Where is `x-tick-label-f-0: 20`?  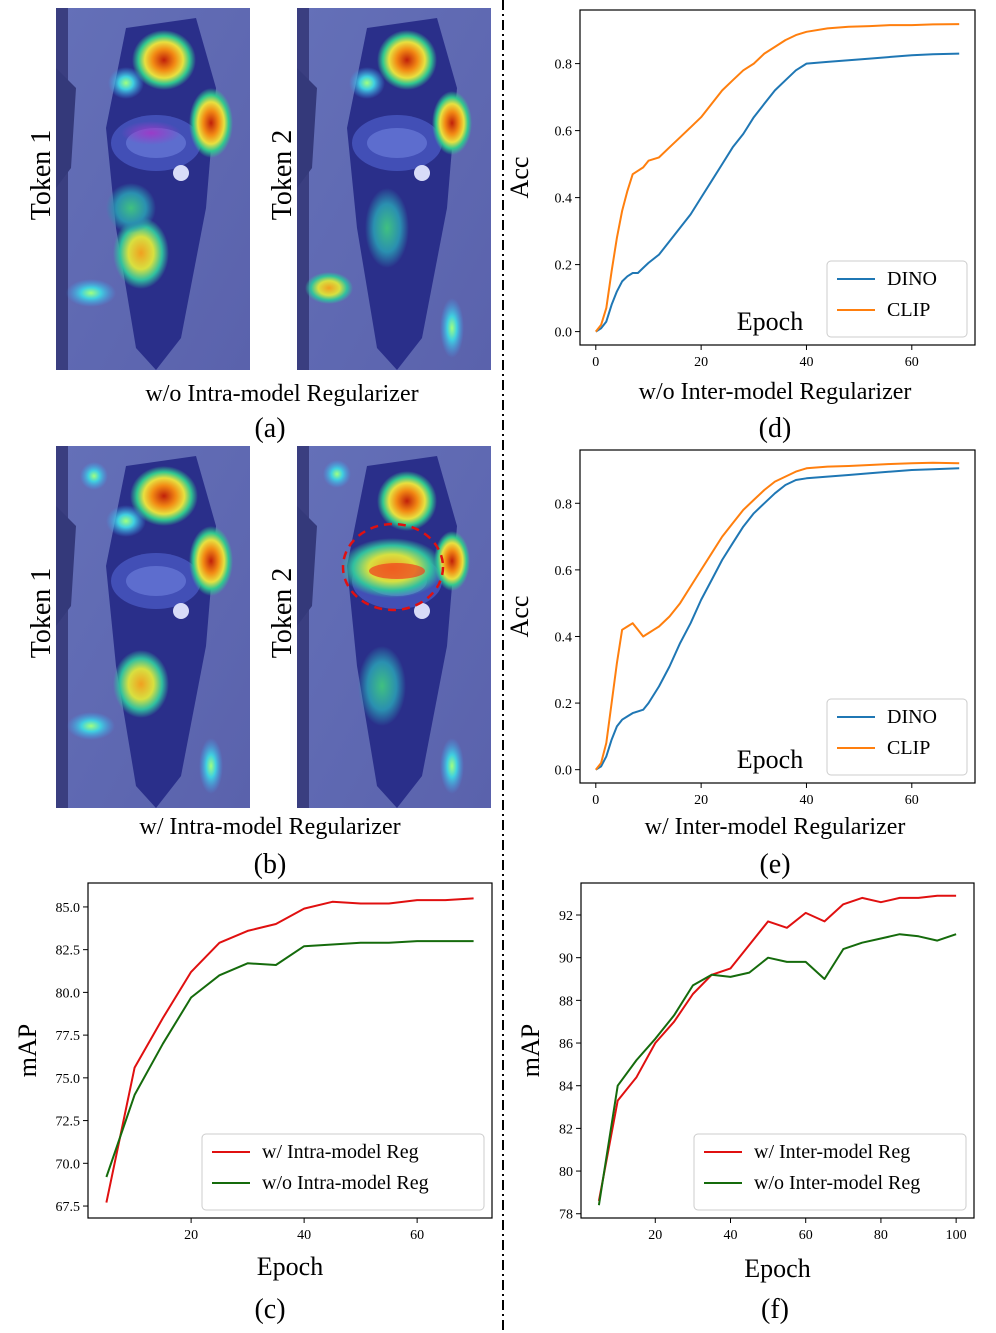 x-tick-label-f-0: 20 is located at coordinates (655, 1235).